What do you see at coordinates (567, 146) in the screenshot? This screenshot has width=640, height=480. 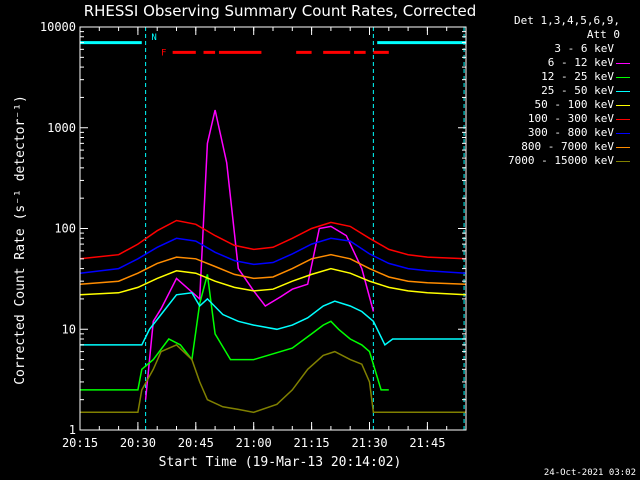 I see `legend-label: 800 - 7000 keV` at bounding box center [567, 146].